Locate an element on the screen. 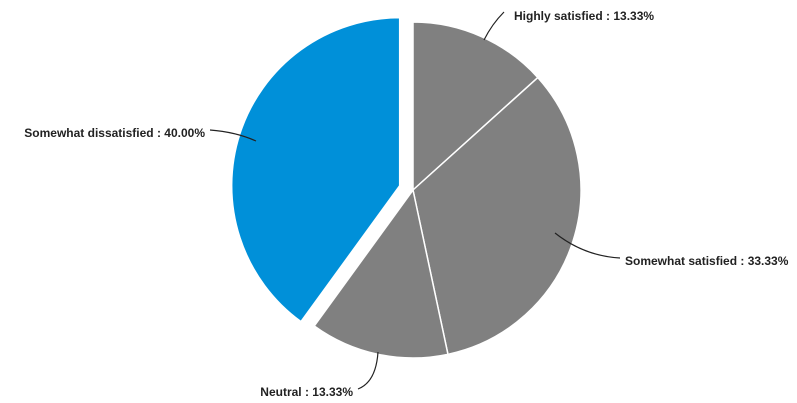 The height and width of the screenshot is (403, 797). leader-line-neutral is located at coordinates (368, 370).